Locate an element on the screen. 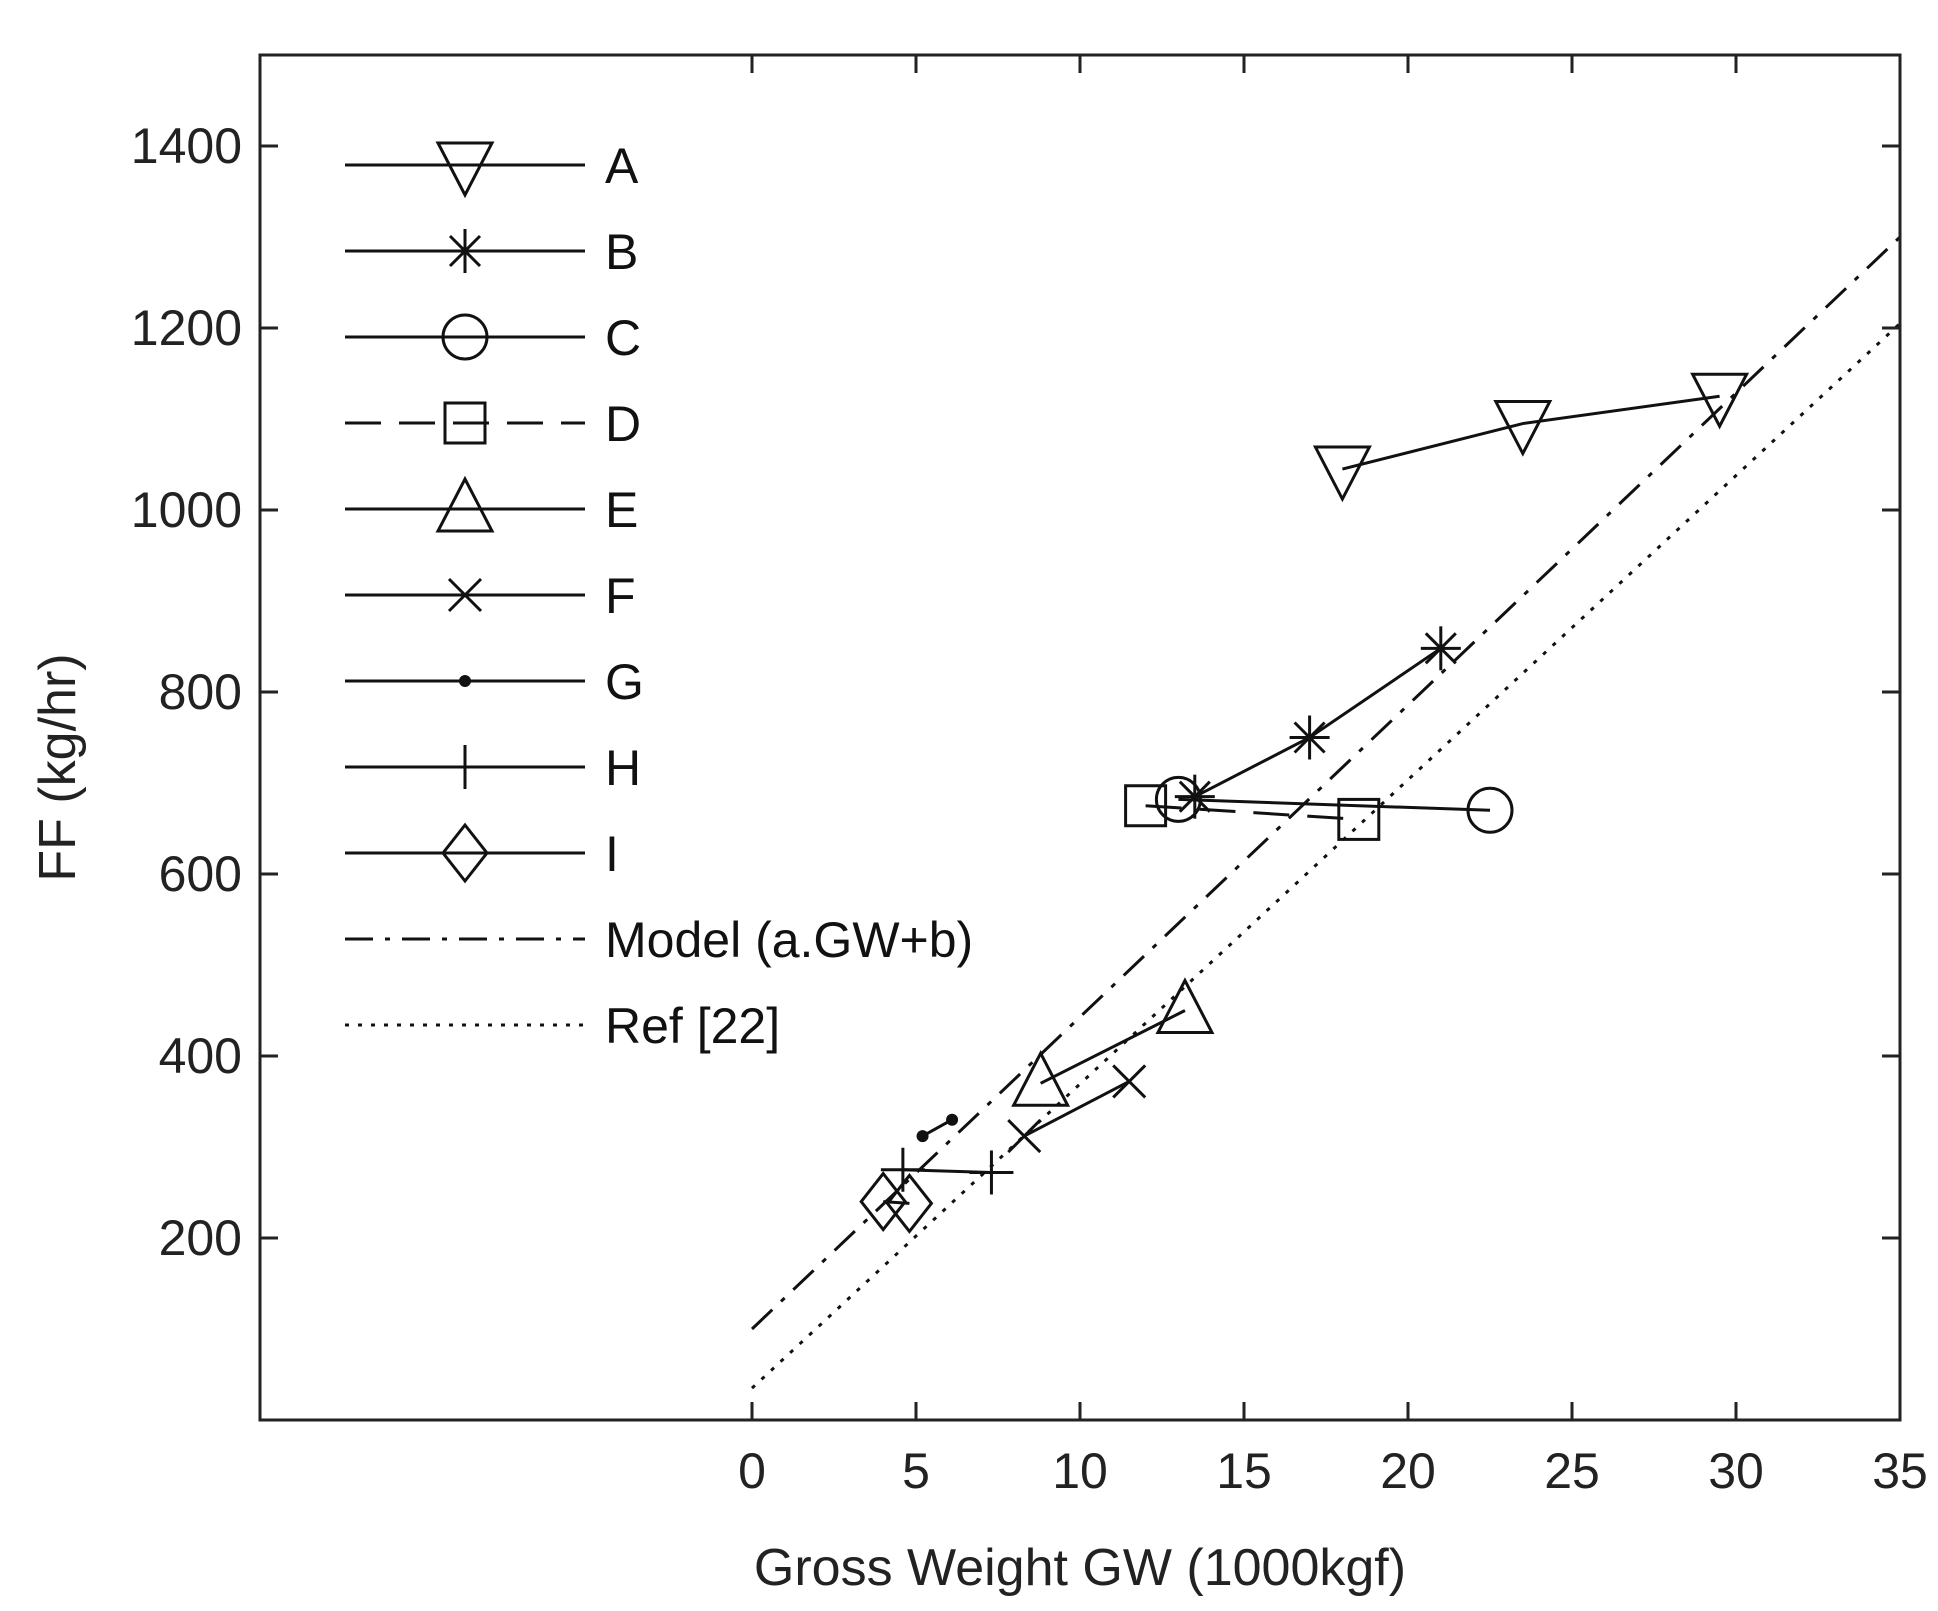 The image size is (1938, 1611). x-tick-label: 15 is located at coordinates (1244, 1471).